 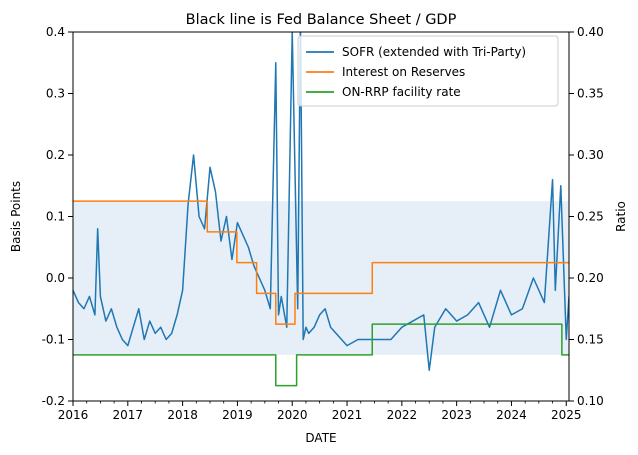 I want to click on y2-tick-label: 0.30, so click(x=590, y=155).